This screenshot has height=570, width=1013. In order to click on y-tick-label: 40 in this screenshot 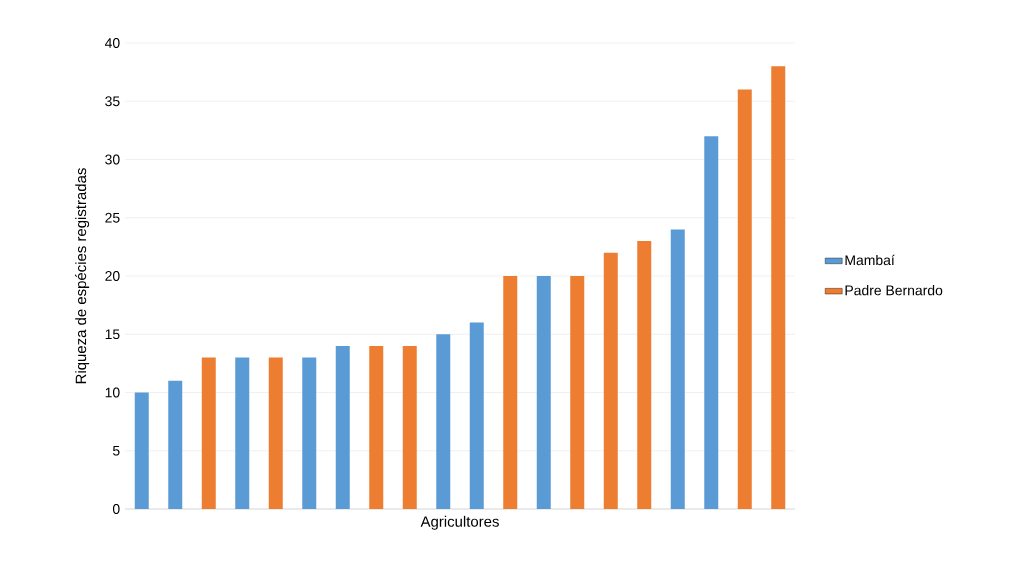, I will do `click(112, 43)`.